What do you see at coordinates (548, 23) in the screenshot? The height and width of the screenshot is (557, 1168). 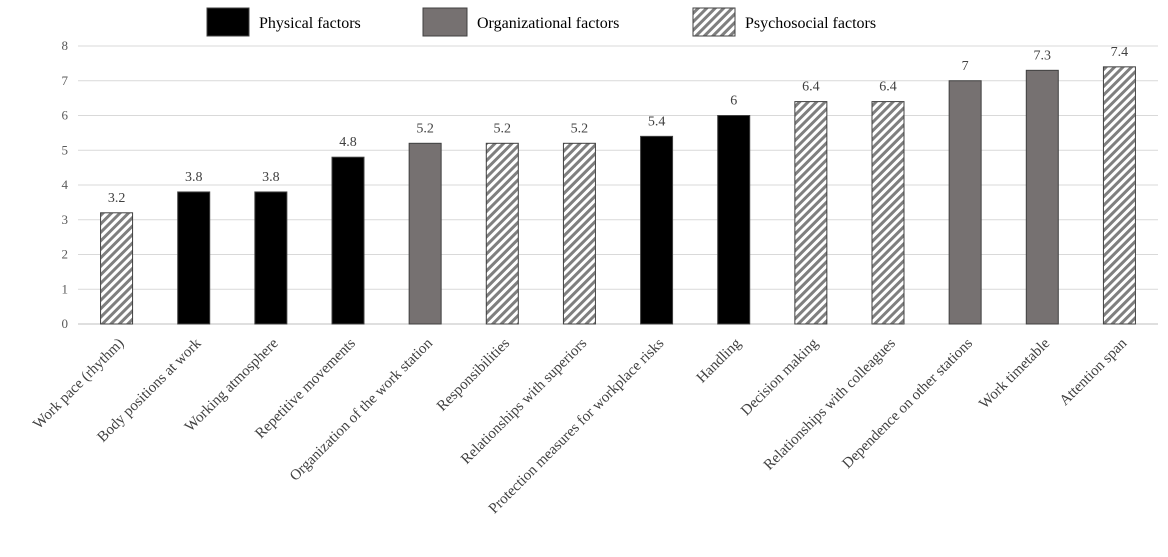 I see `legend-label: Organizational factors` at bounding box center [548, 23].